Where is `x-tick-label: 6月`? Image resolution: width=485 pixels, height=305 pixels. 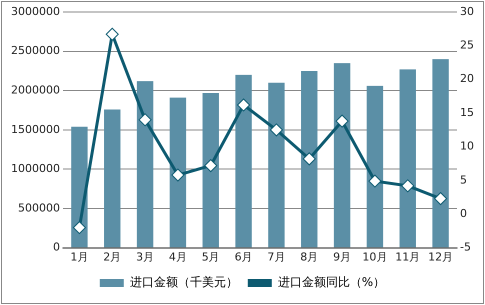 x-tick-label: 6月 is located at coordinates (243, 257).